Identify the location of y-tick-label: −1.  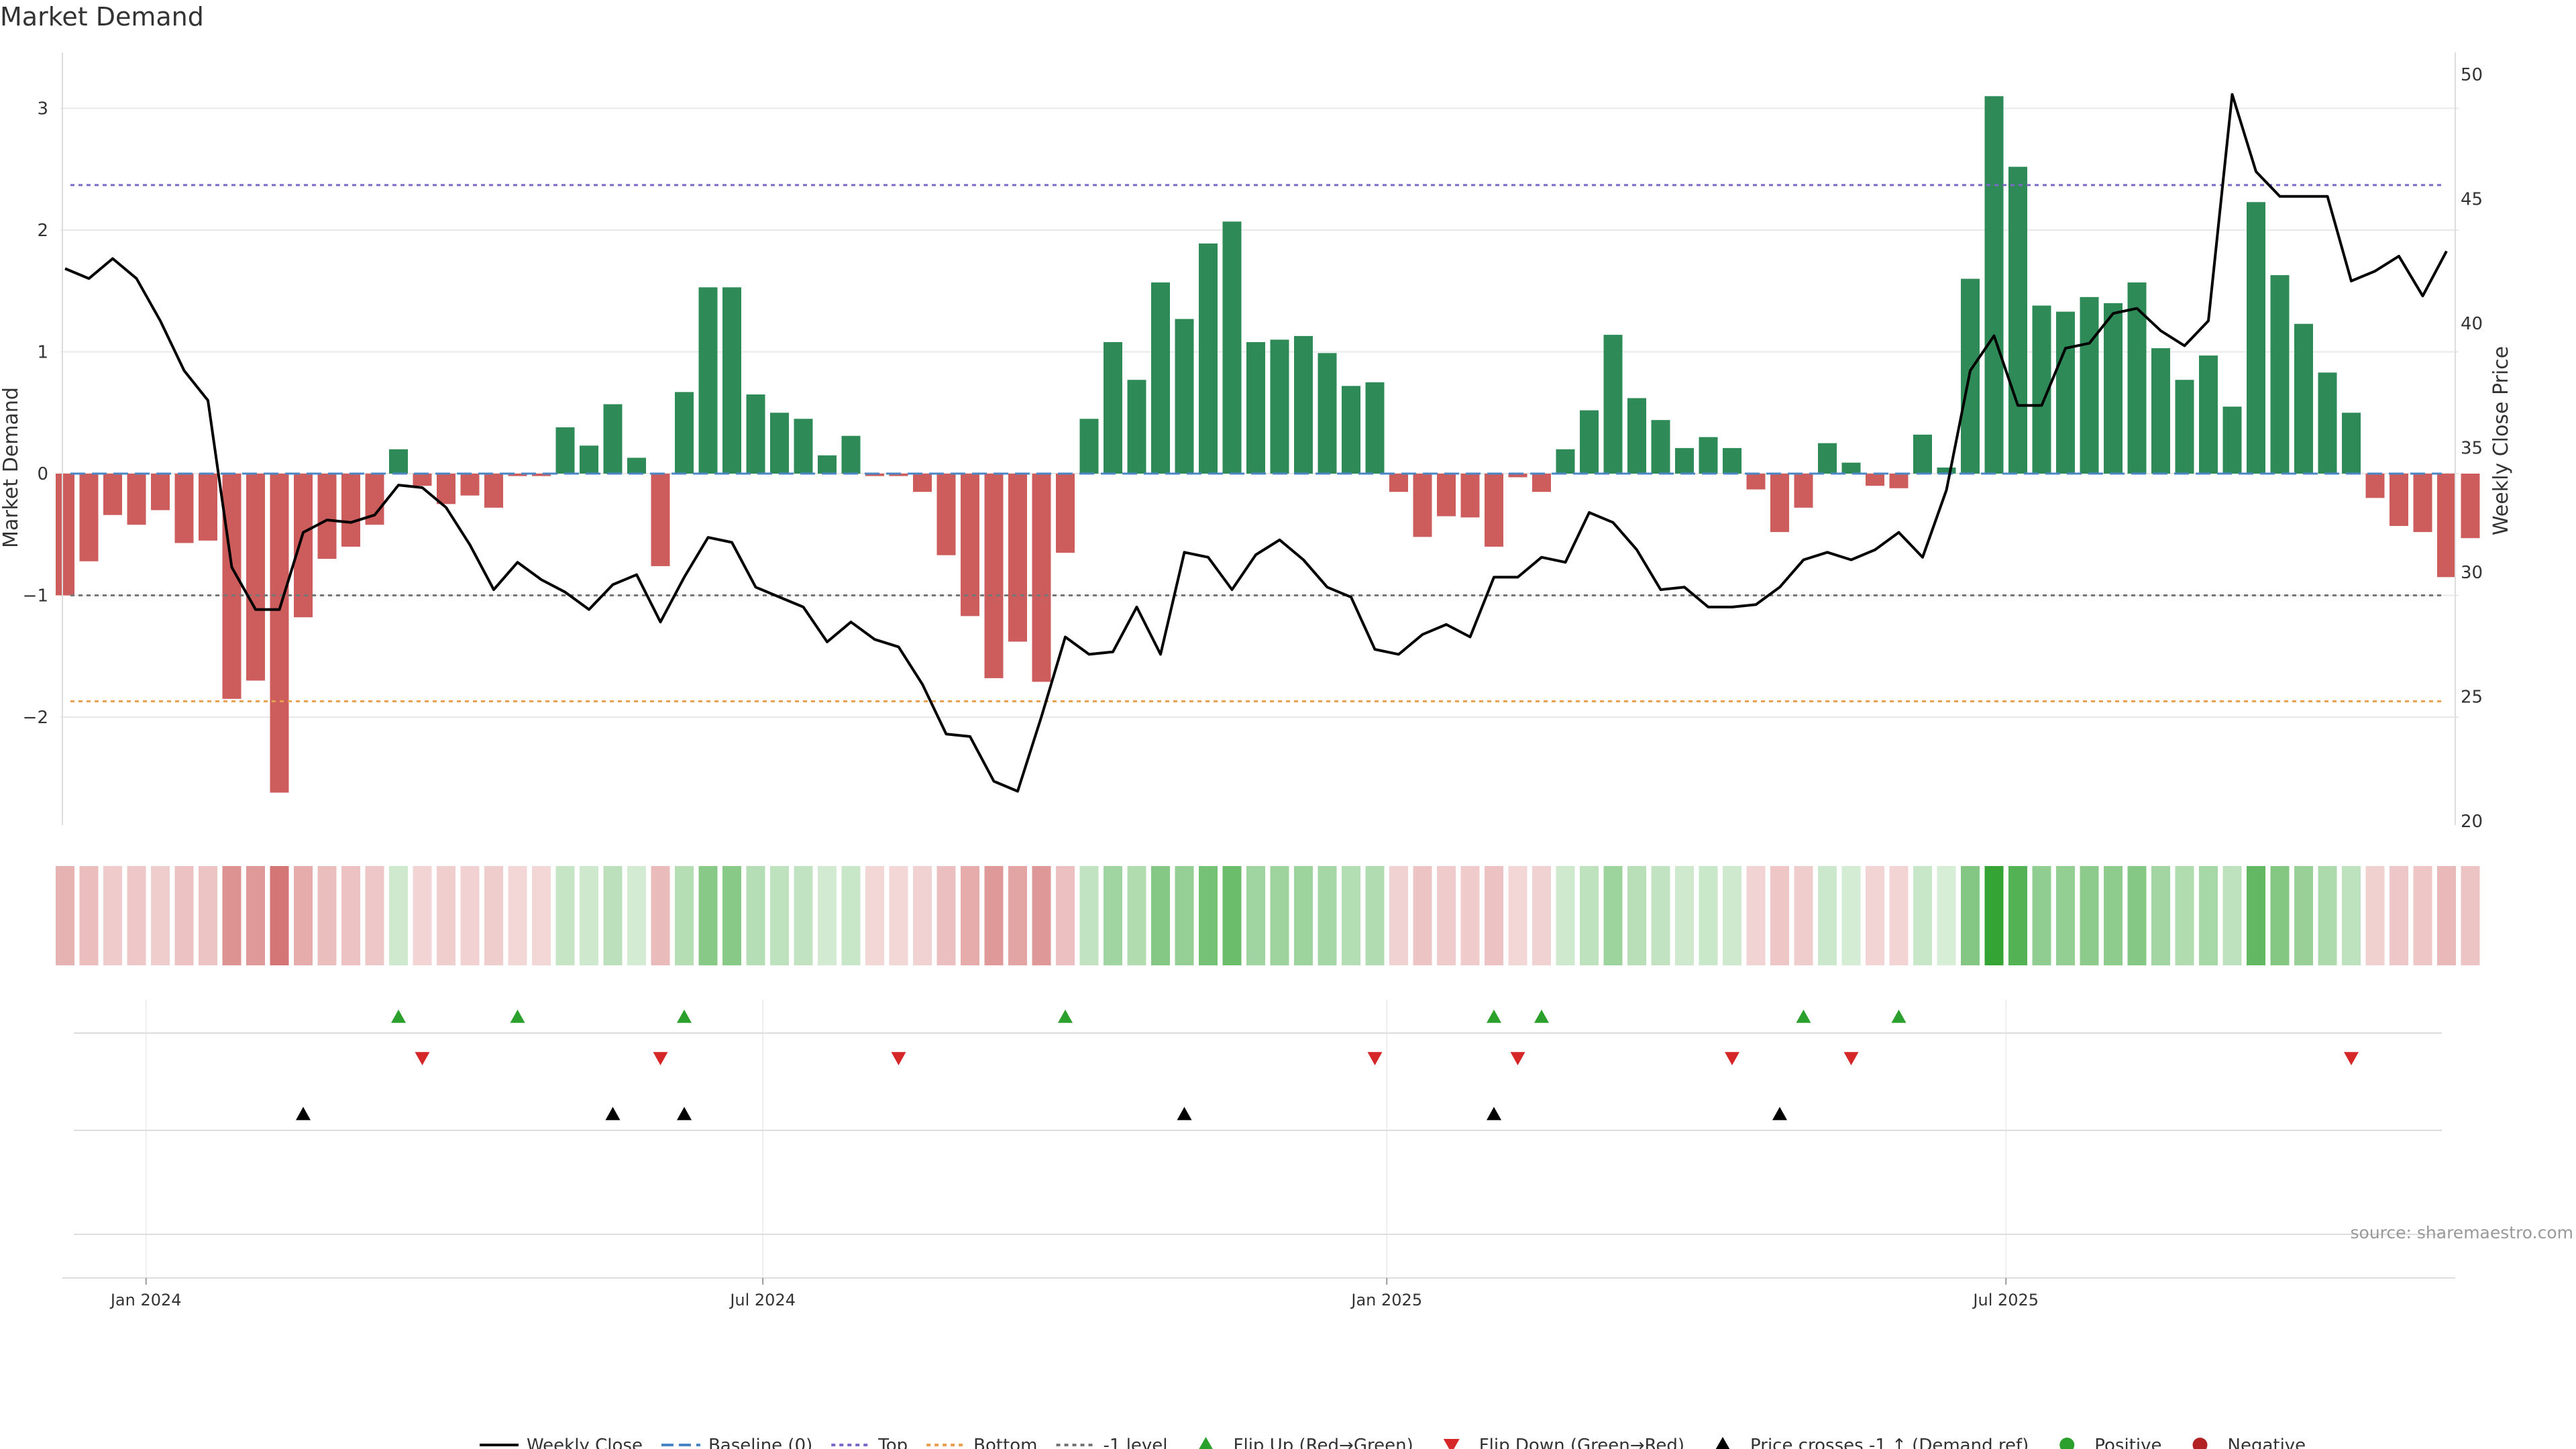
(35, 596).